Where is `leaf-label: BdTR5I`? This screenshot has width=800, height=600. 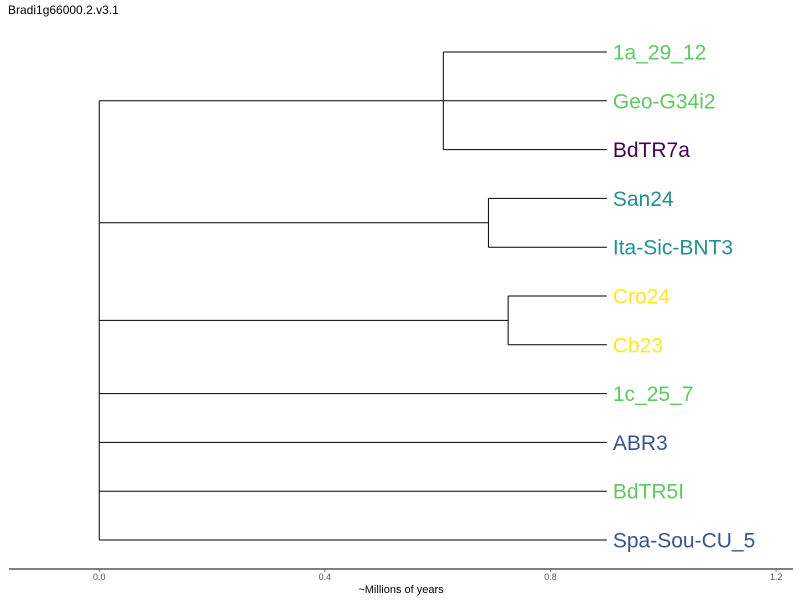 leaf-label: BdTR5I is located at coordinates (648, 492).